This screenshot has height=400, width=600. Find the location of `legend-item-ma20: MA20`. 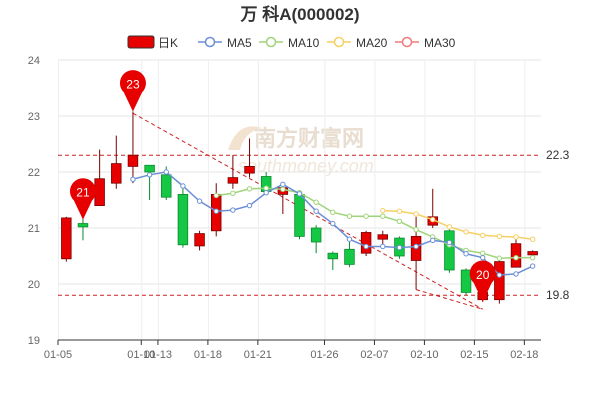

legend-item-ma20: MA20 is located at coordinates (357, 43).